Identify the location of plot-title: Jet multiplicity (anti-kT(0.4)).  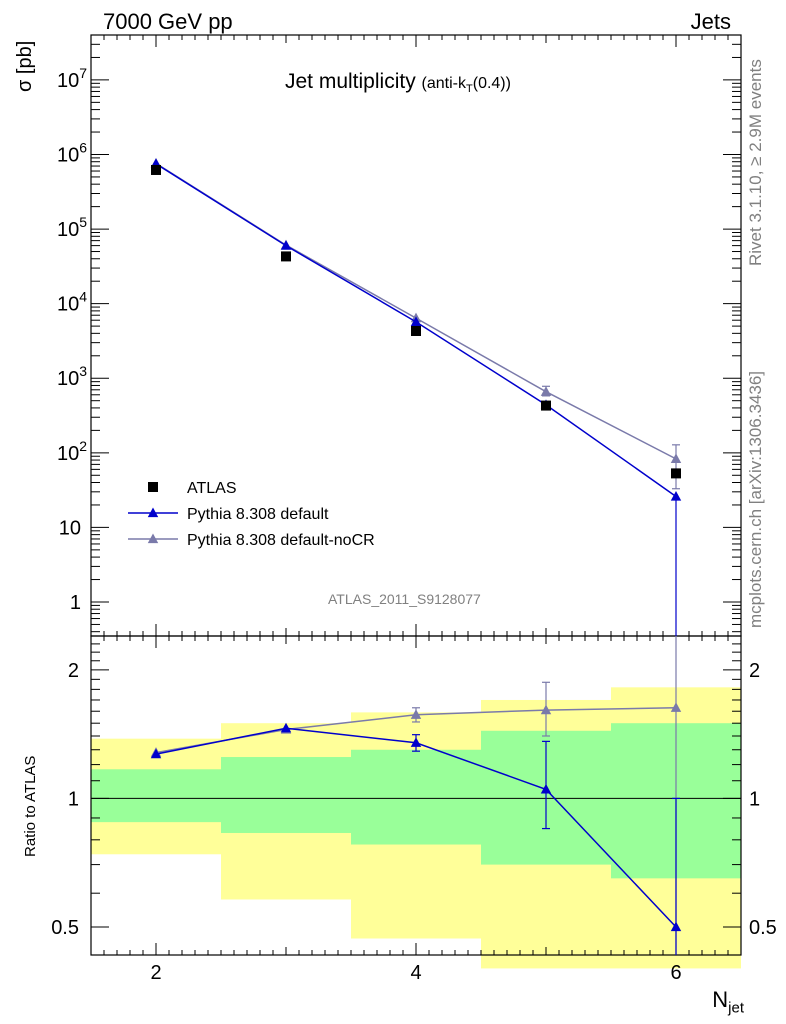
(398, 82).